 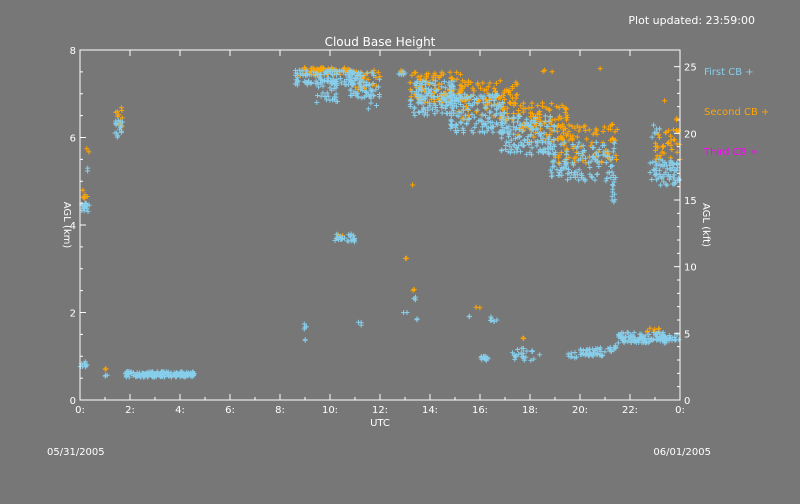 What do you see at coordinates (725, 152) in the screenshot?
I see `legend-third-cb-label: Third CB` at bounding box center [725, 152].